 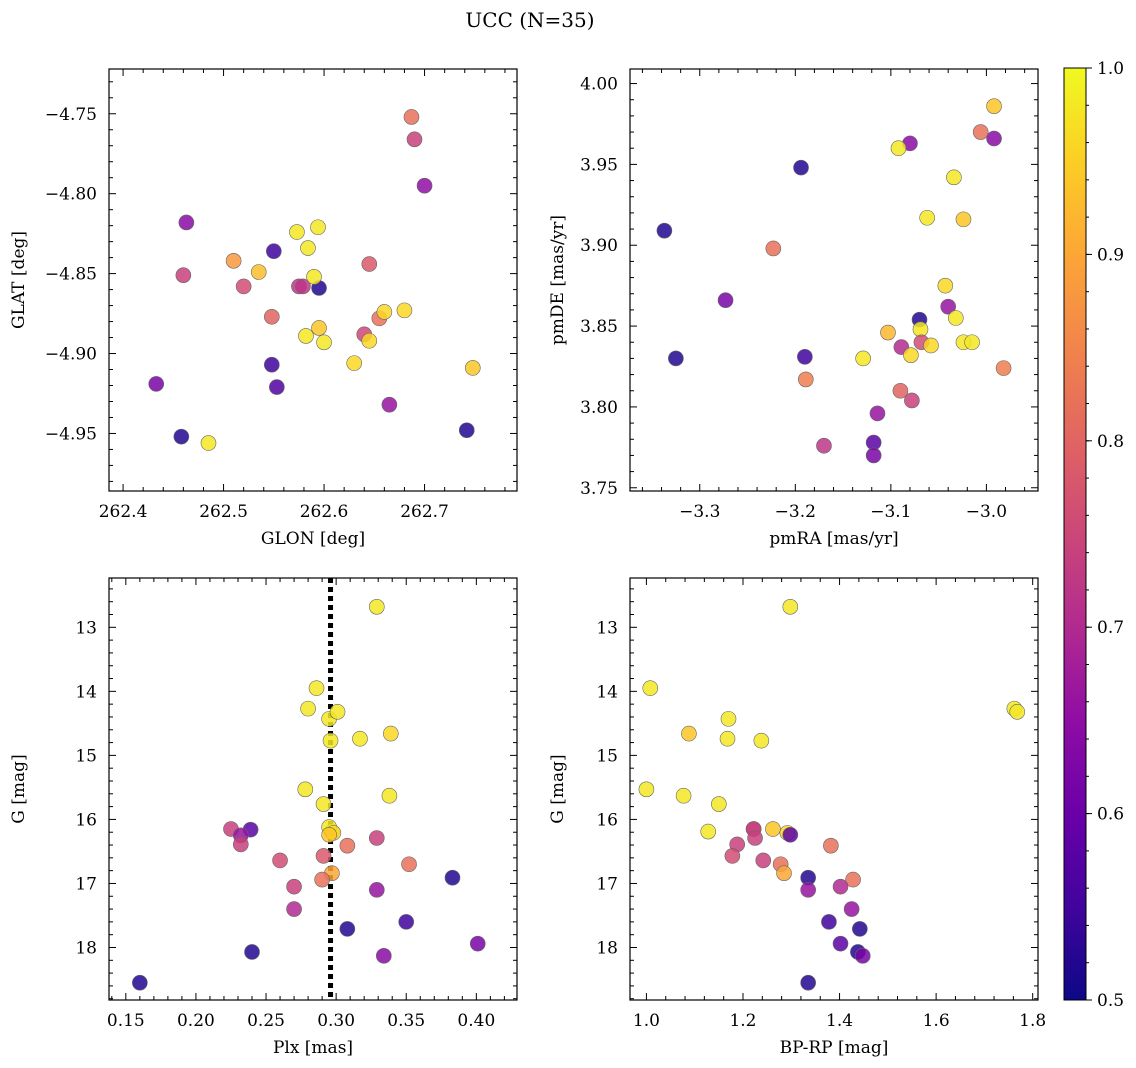 I want to click on y-tick-label: 3.85, so click(x=599, y=327).